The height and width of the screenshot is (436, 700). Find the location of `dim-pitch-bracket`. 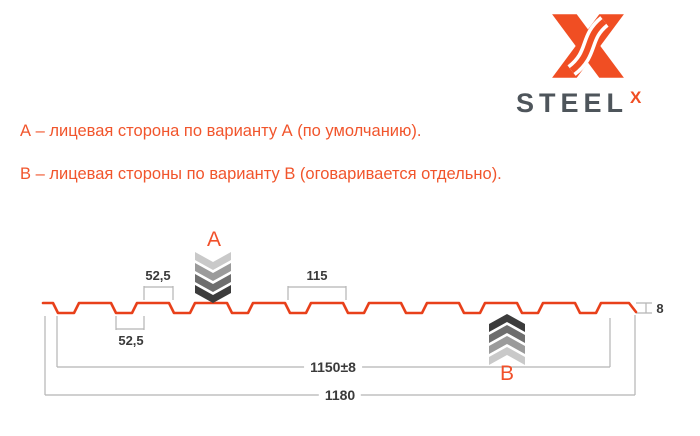

dim-pitch-bracket is located at coordinates (317, 293).